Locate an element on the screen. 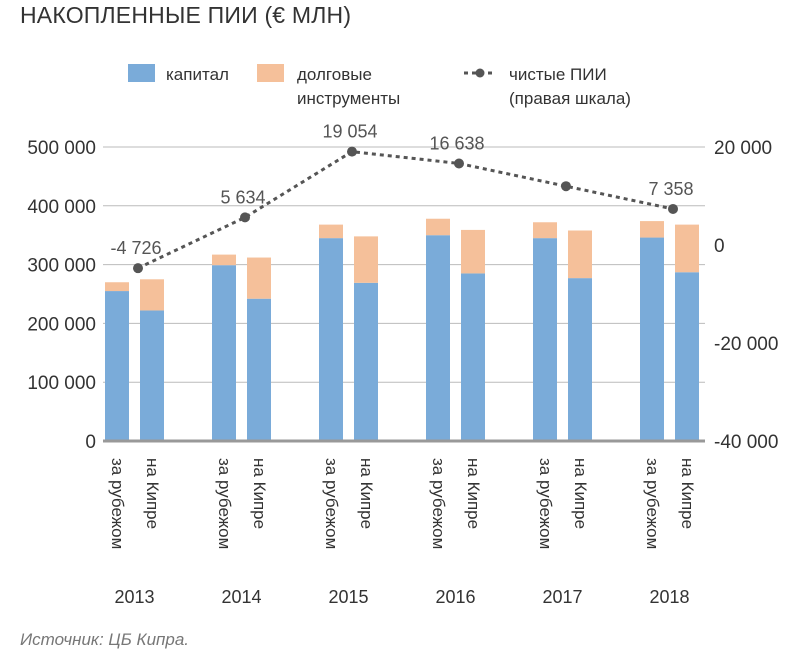 This screenshot has width=803, height=659. legend-label-net-line1: чистые ПИИ is located at coordinates (558, 74).